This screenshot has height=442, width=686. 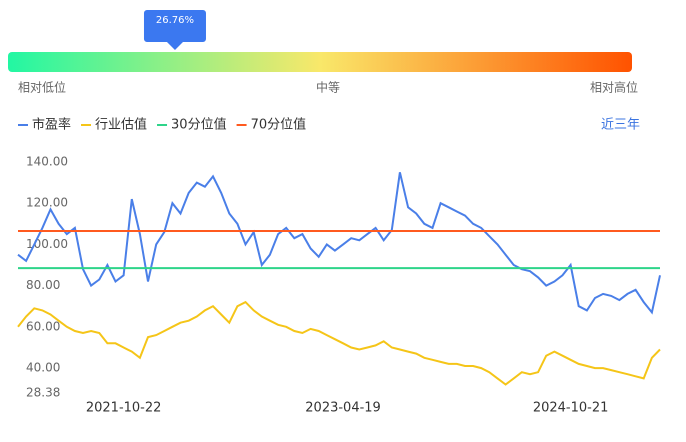 I want to click on x-tick-label: 2021-10-22, so click(x=124, y=408).